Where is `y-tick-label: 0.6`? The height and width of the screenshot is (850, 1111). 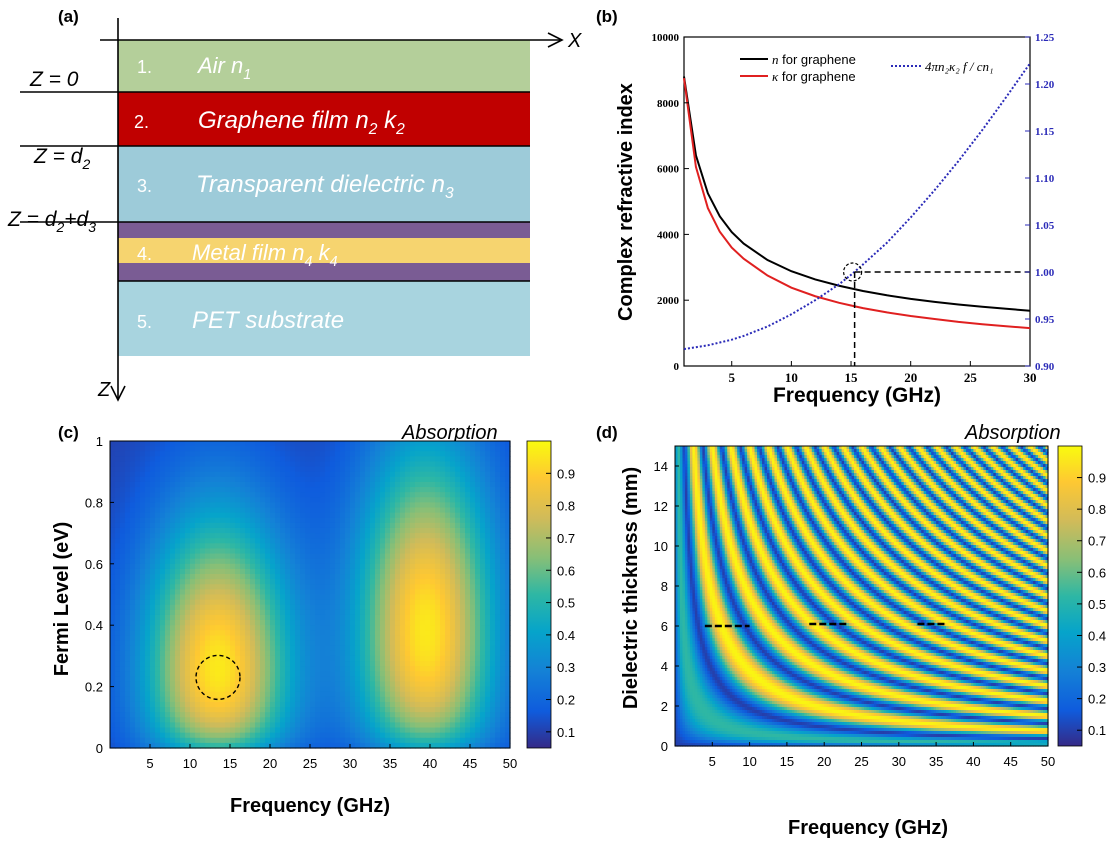 y-tick-label: 0.6 is located at coordinates (94, 564).